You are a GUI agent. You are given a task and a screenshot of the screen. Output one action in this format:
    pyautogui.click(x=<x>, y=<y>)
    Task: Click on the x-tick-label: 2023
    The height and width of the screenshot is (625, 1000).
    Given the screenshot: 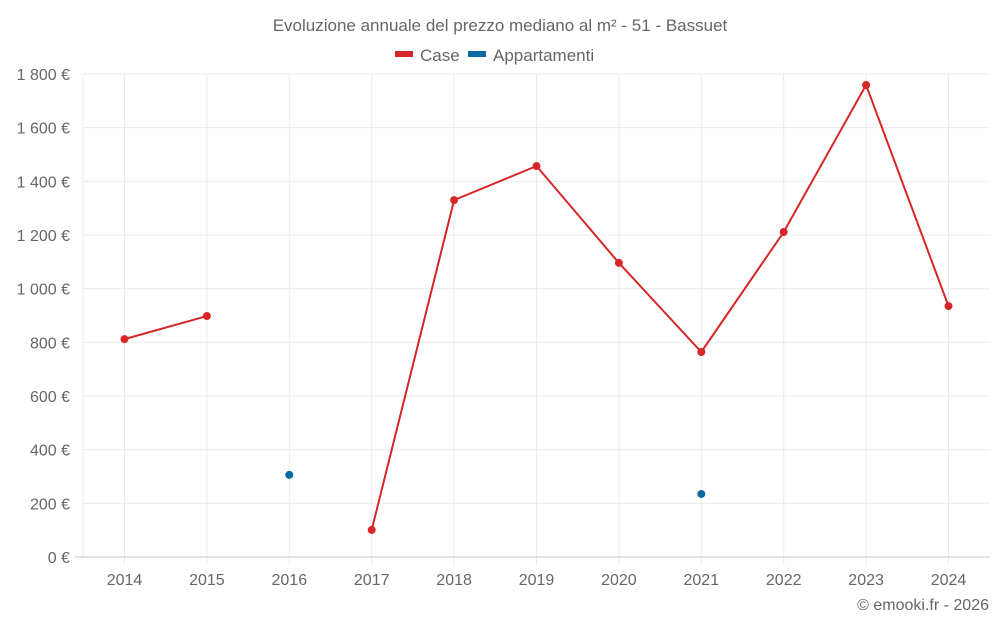 What is the action you would take?
    pyautogui.click(x=866, y=580)
    